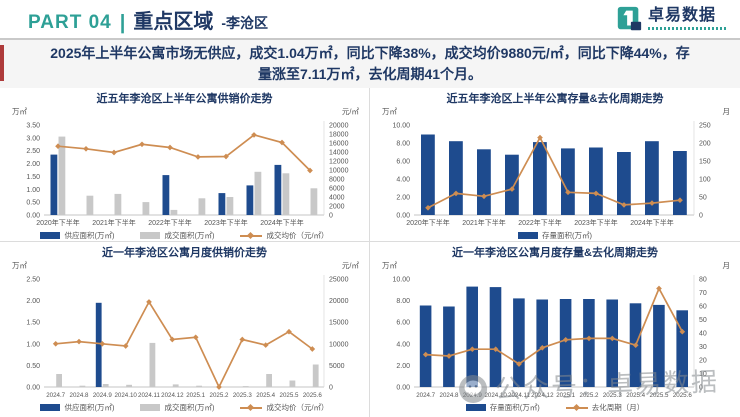 The height and width of the screenshot is (417, 740). I want to click on svg-text: 12000, so click(339, 162).